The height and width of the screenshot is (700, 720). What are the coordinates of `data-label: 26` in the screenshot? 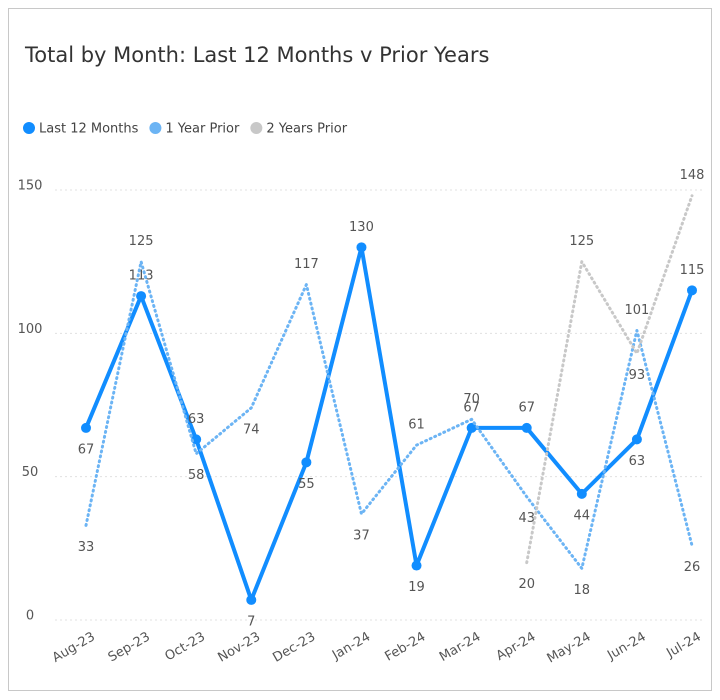 It's located at (692, 567).